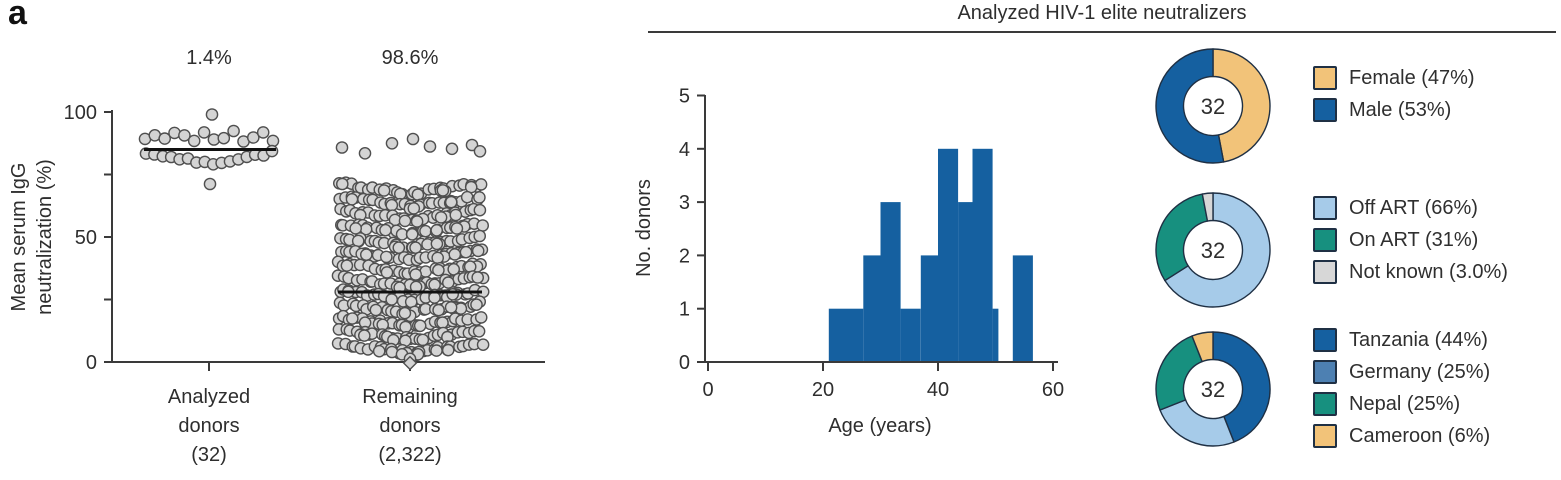 The height and width of the screenshot is (480, 1561). I want to click on legend-label: Not known (3.0%), so click(1428, 271).